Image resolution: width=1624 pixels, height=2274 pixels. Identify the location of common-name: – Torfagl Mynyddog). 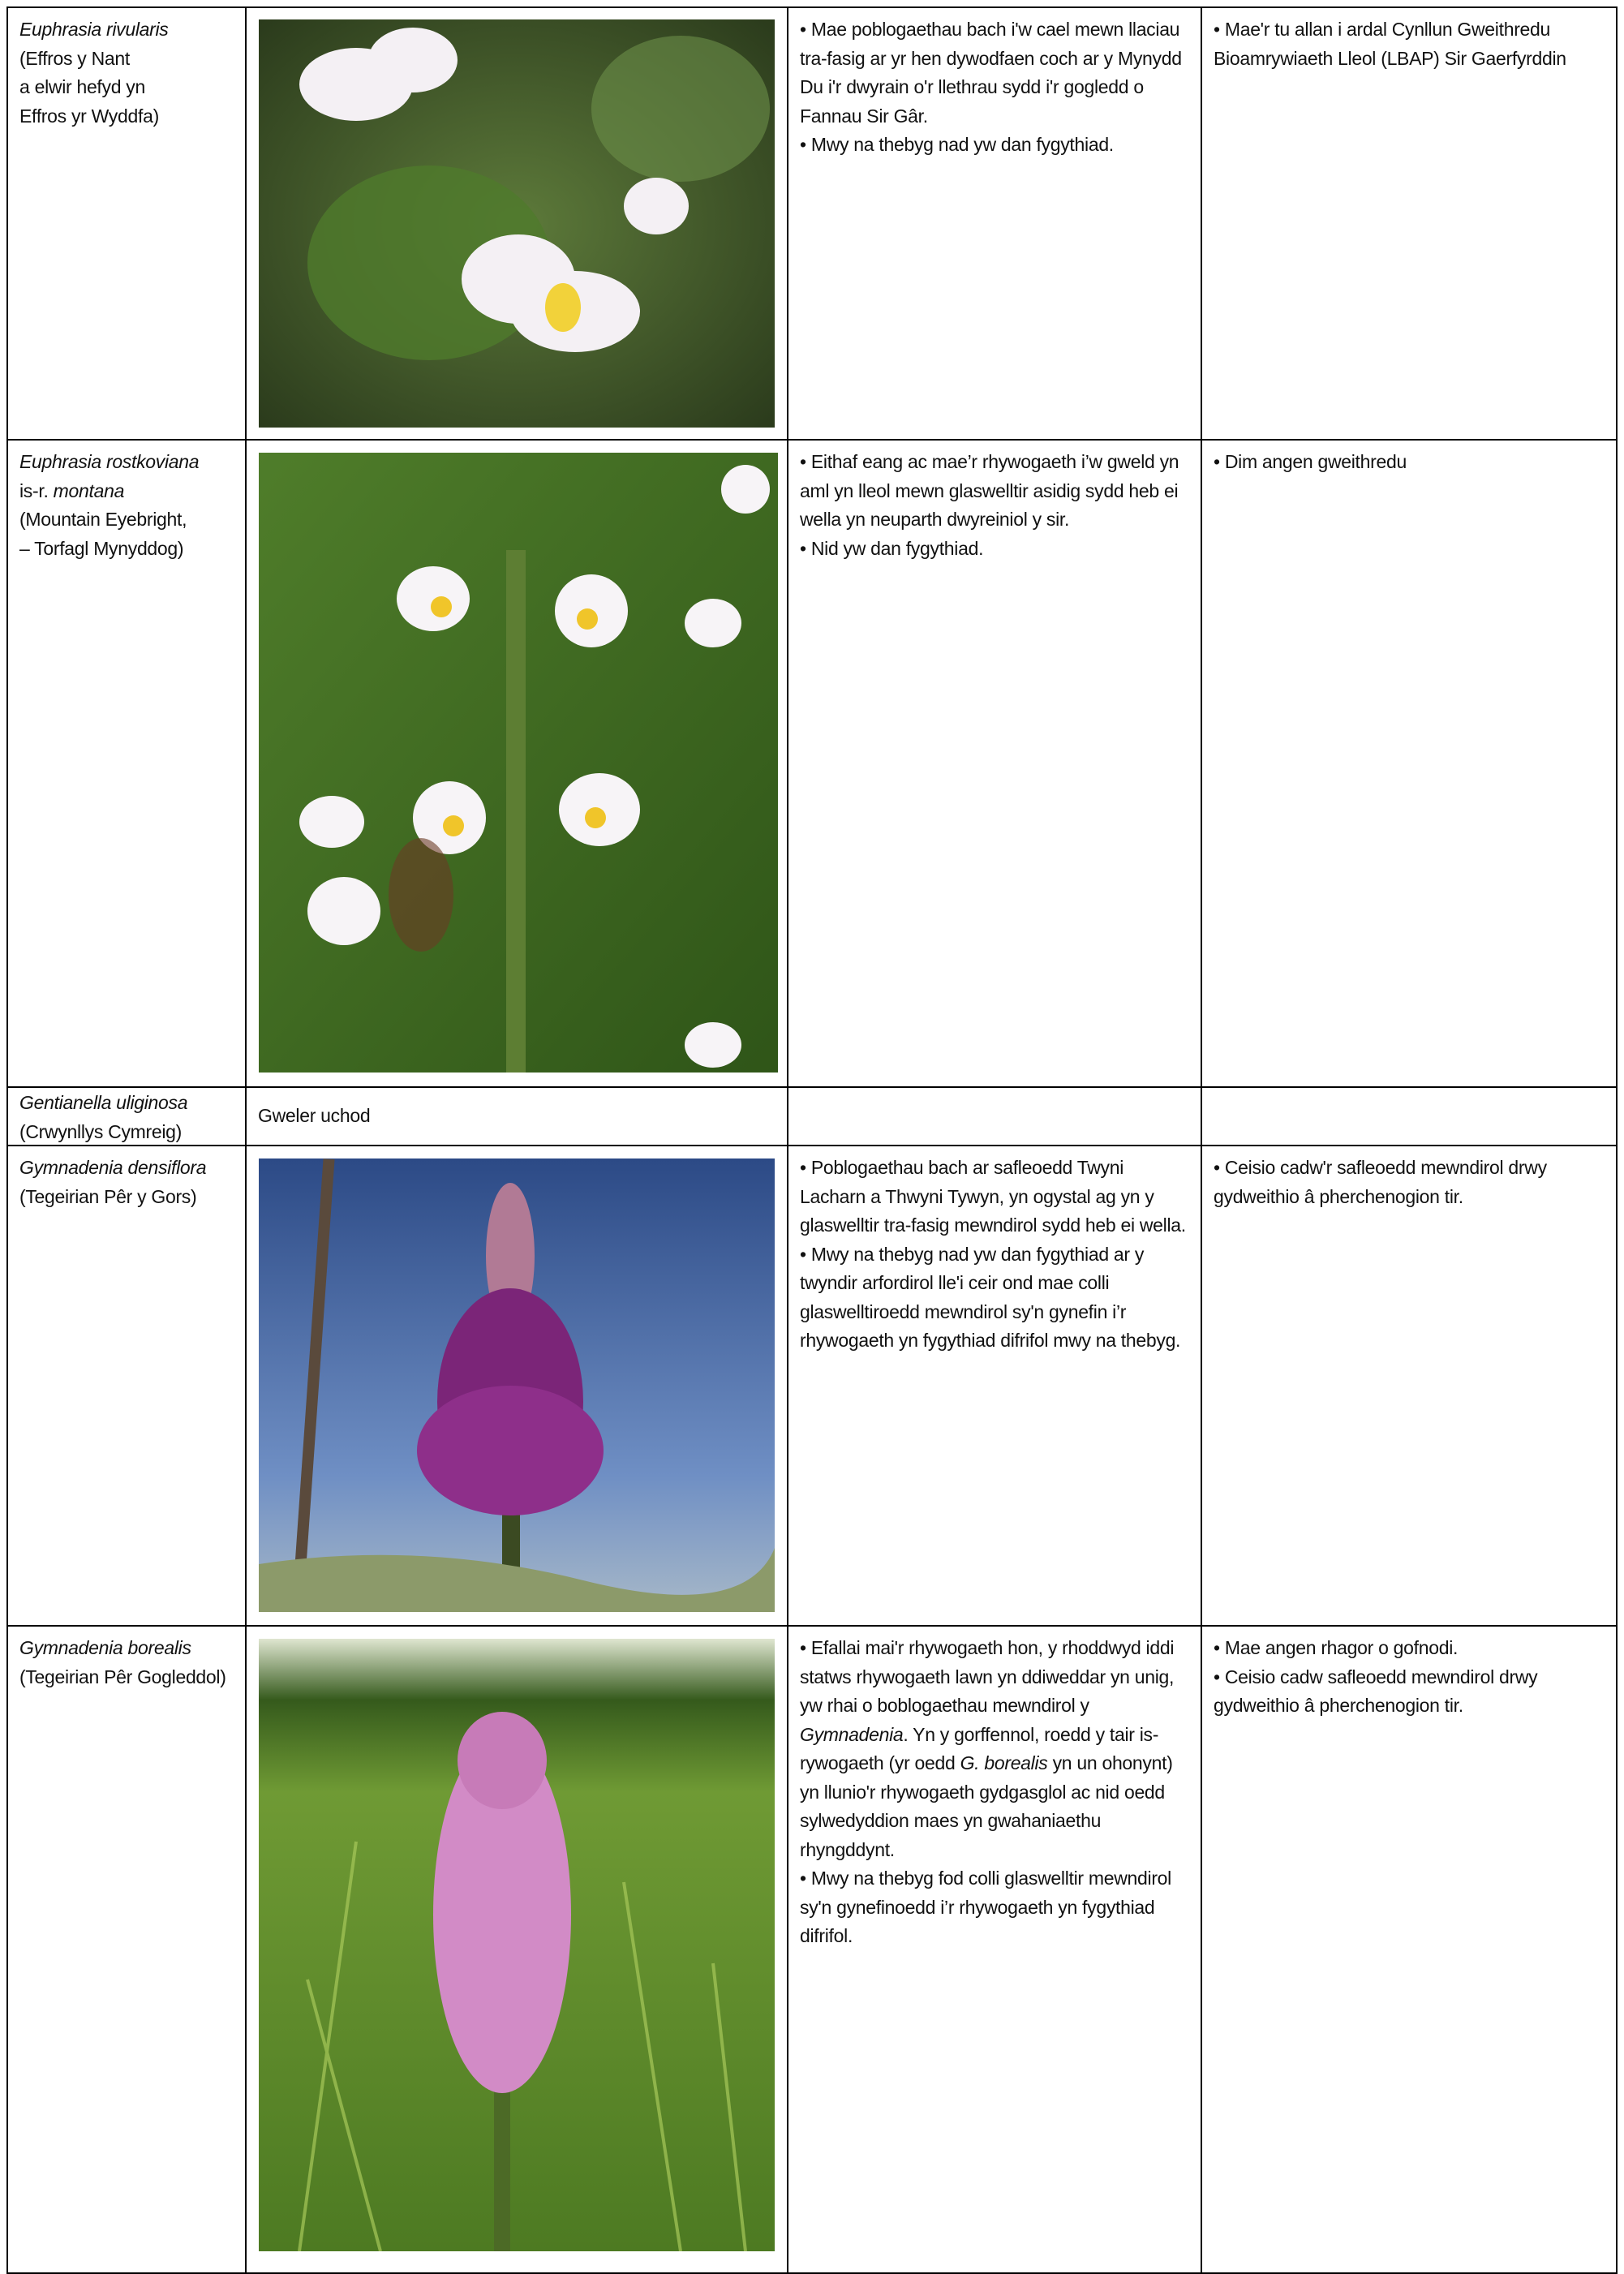
(101, 548).